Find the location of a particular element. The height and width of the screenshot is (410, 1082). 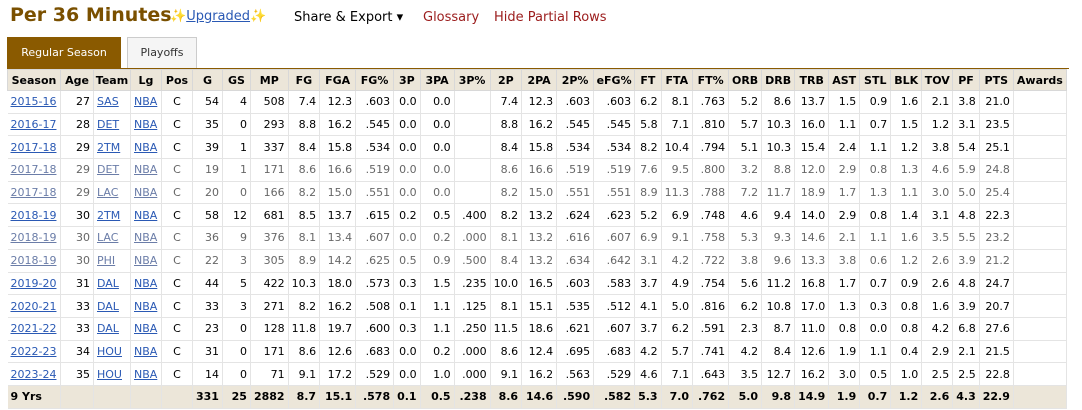

column-header: FG is located at coordinates (304, 80).